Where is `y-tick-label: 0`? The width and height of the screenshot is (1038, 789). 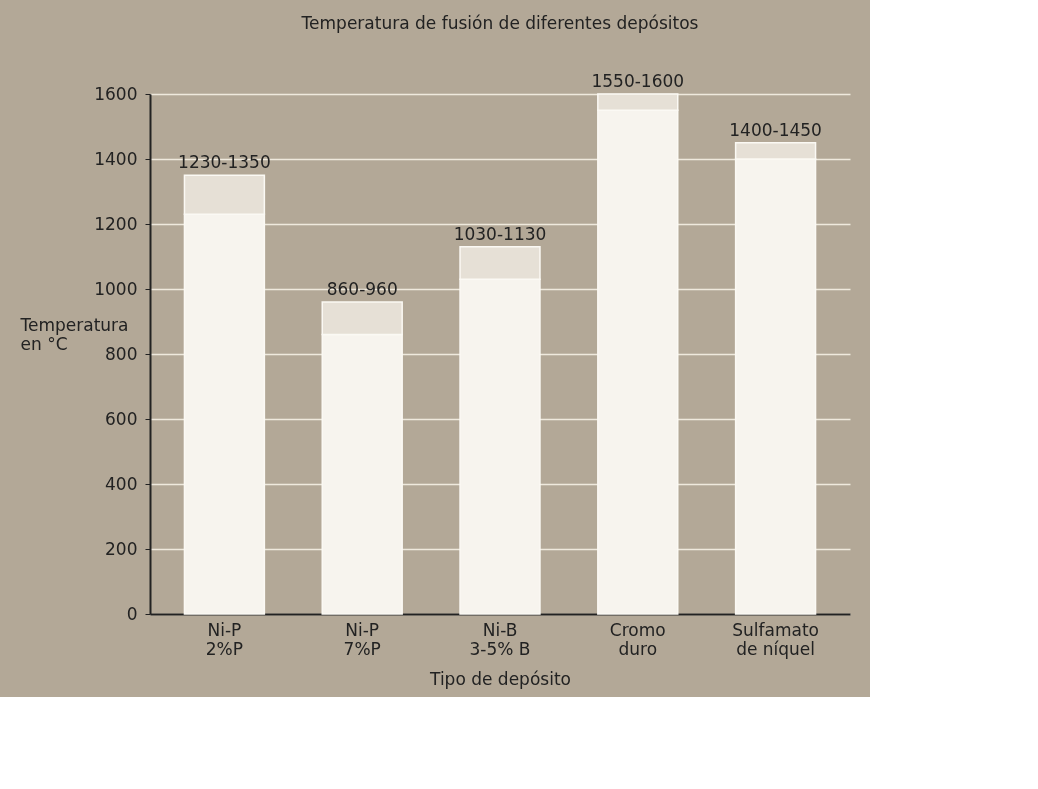
y-tick-label: 0 is located at coordinates (132, 613).